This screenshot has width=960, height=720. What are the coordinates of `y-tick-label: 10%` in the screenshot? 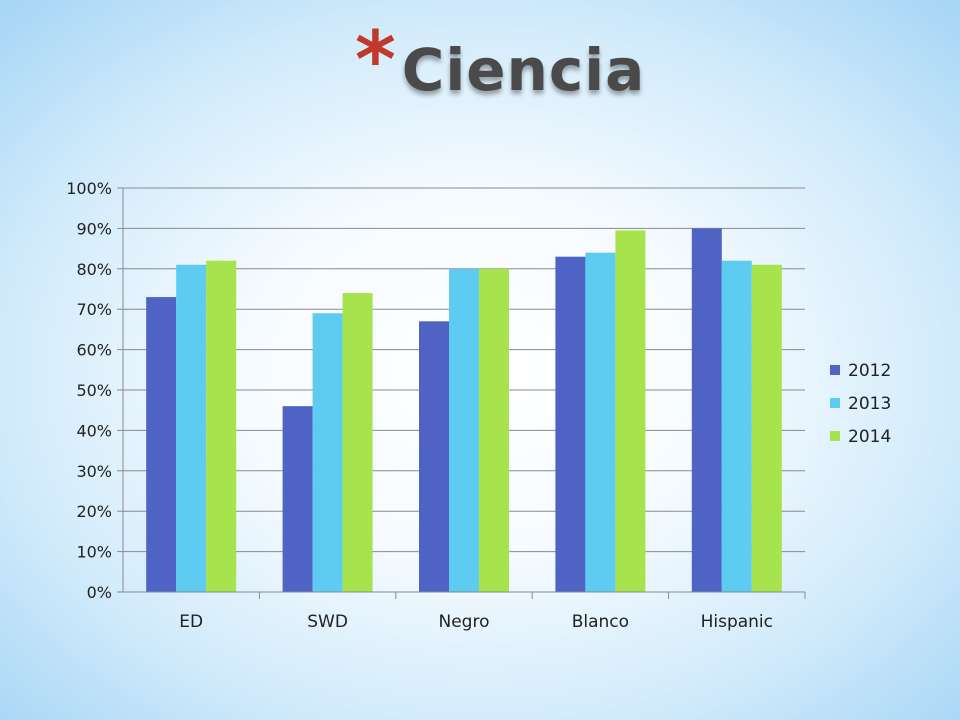 It's located at (94, 552).